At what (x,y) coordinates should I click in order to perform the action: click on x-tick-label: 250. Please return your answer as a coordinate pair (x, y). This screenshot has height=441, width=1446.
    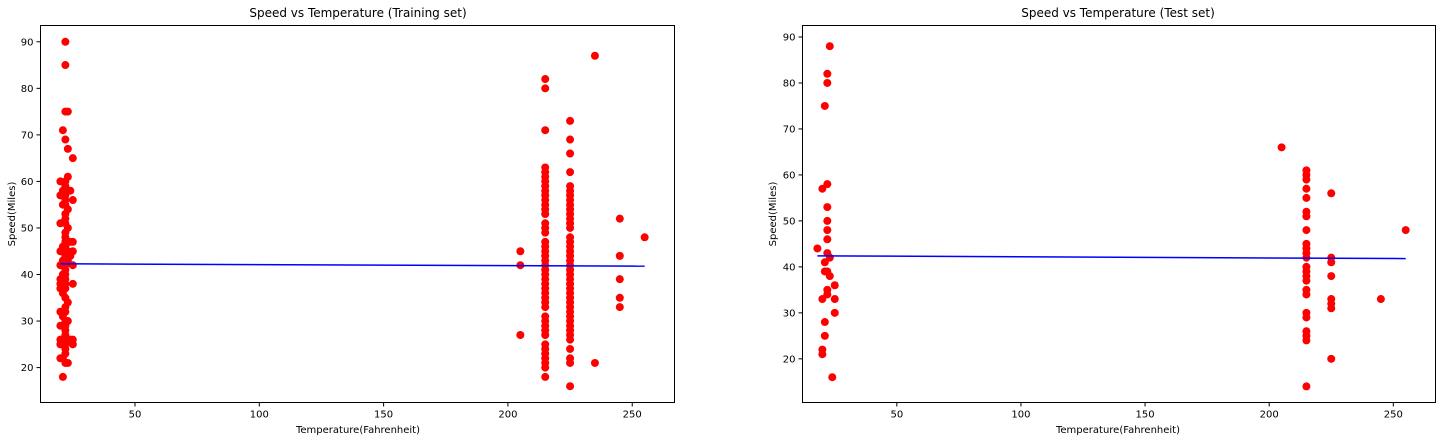
    Looking at the image, I should click on (632, 415).